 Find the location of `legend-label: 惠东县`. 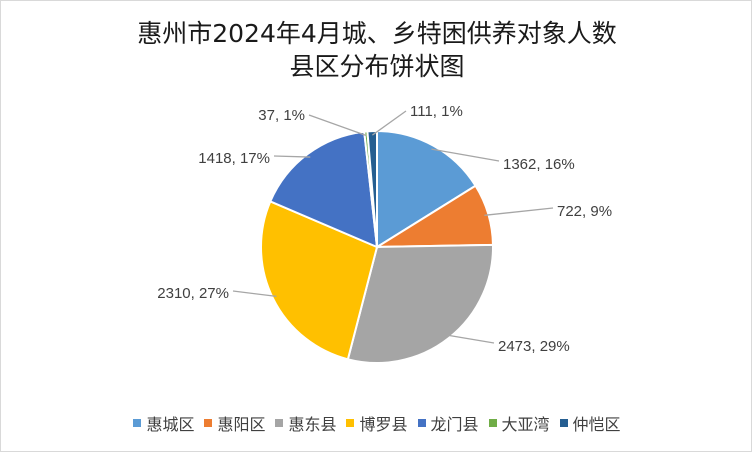

legend-label: 惠东县 is located at coordinates (312, 424).